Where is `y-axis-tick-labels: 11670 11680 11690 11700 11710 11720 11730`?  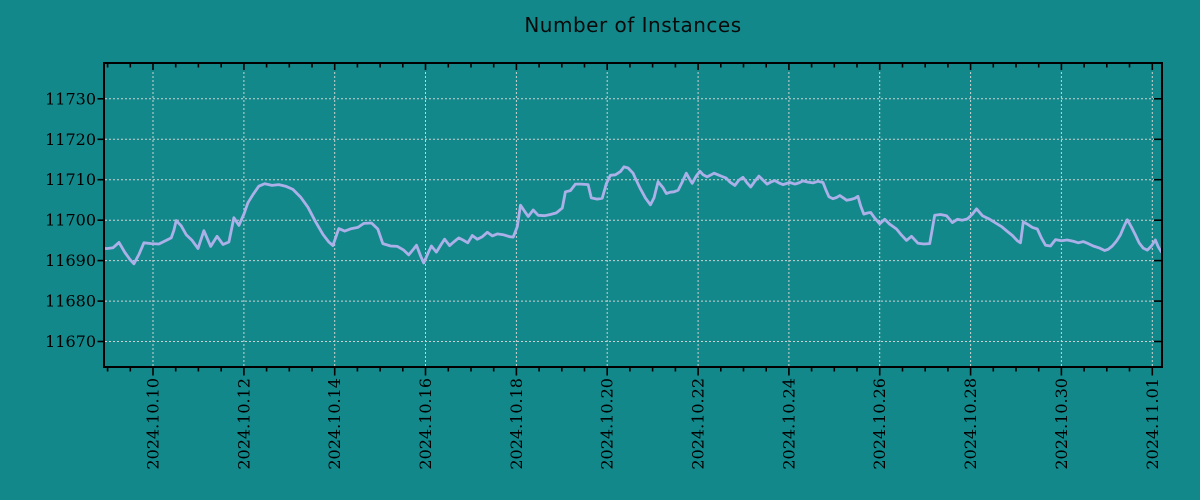
y-axis-tick-labels: 11670 11680 11690 11700 11710 11720 11730 is located at coordinates (70, 220).